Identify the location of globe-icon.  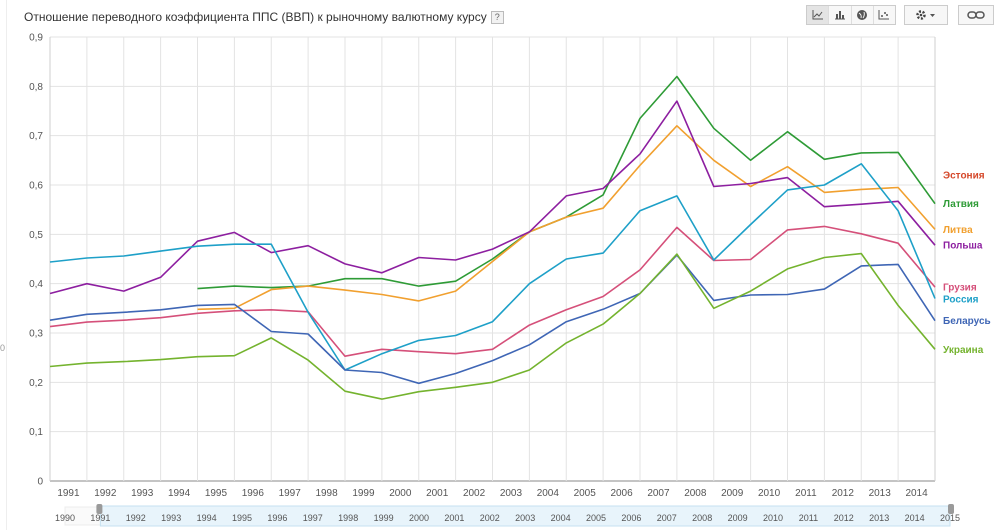
(863, 15).